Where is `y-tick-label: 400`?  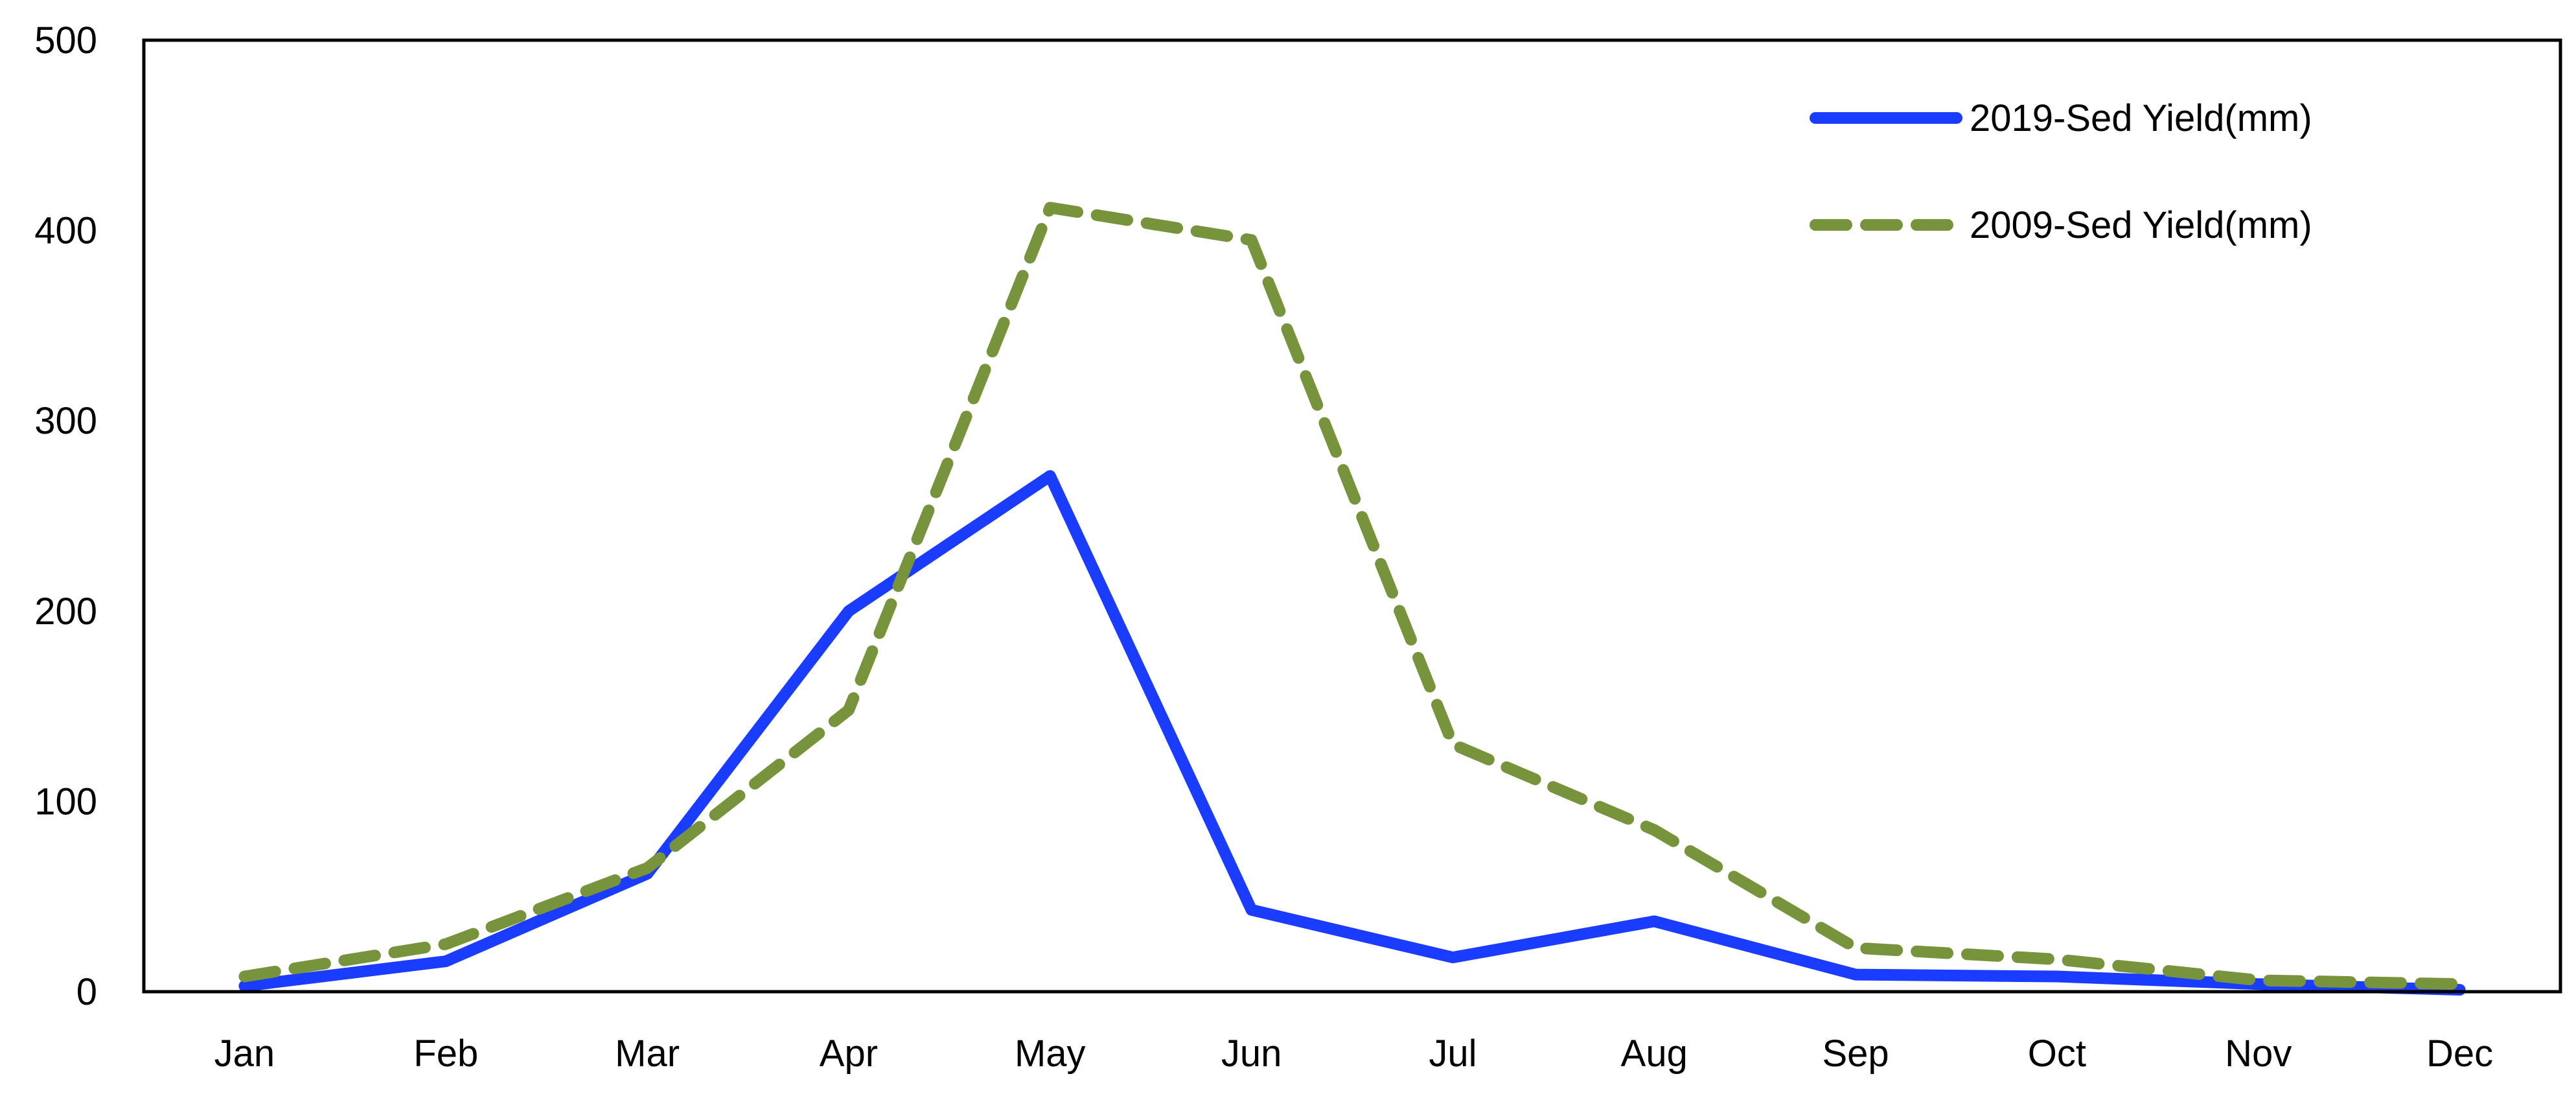
y-tick-label: 400 is located at coordinates (65, 231).